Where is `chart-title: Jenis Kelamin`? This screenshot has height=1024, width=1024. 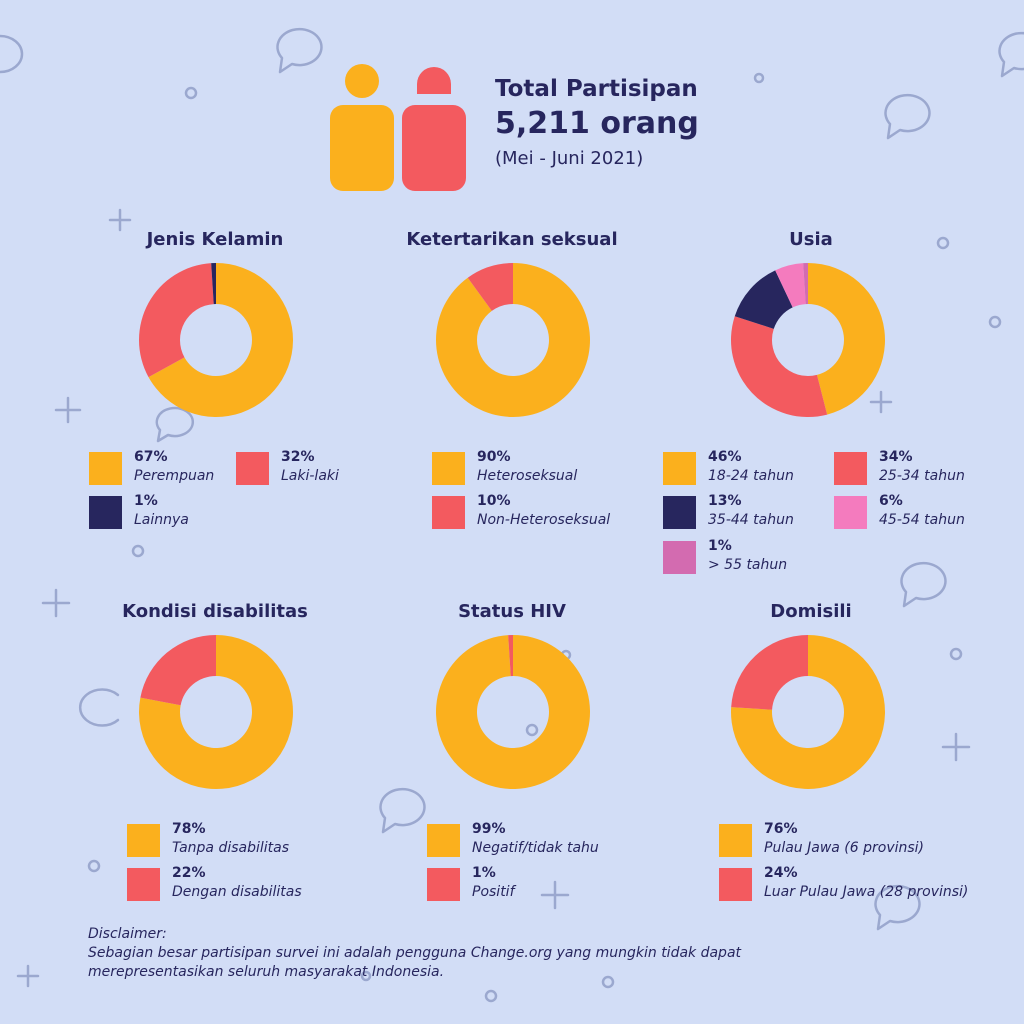 chart-title: Jenis Kelamin is located at coordinates (215, 239).